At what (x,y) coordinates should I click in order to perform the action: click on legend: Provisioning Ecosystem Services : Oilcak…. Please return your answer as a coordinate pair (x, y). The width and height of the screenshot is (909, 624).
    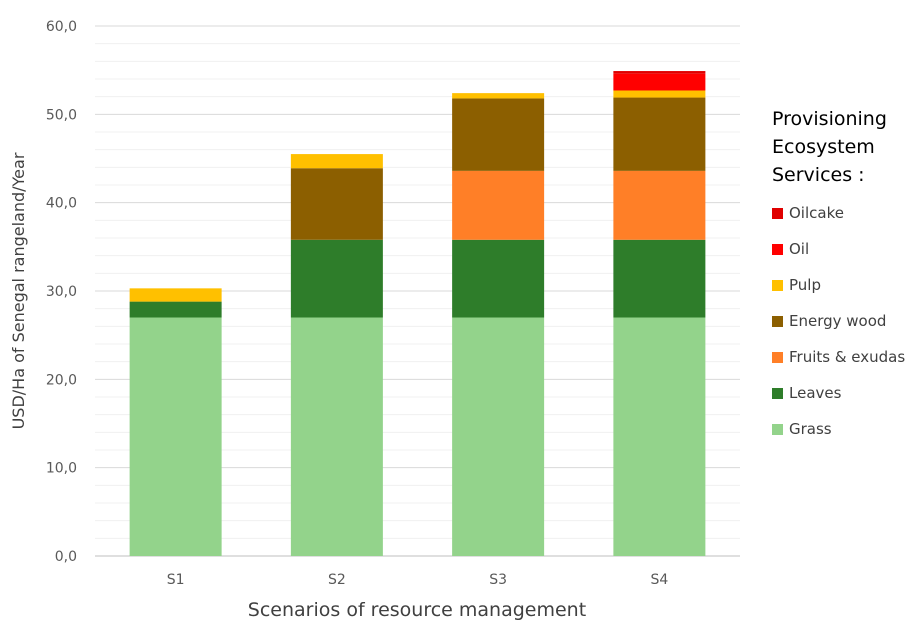
    Looking at the image, I should click on (838, 276).